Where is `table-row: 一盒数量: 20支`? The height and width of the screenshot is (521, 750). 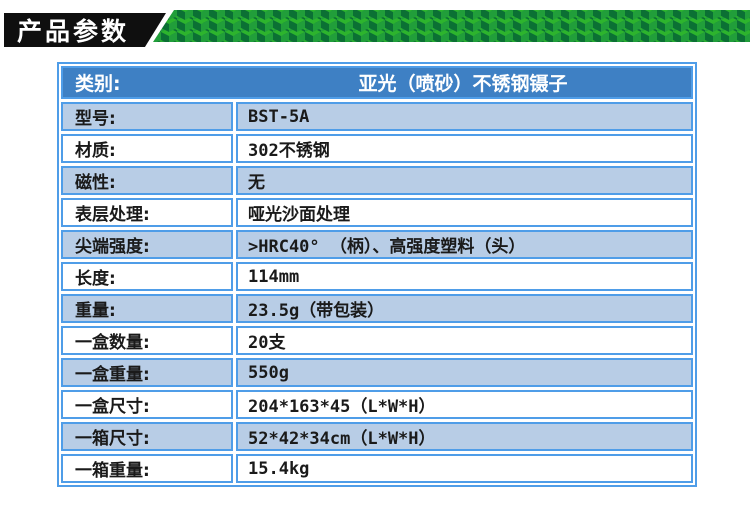
table-row: 一盒数量: 20支 is located at coordinates (377, 340).